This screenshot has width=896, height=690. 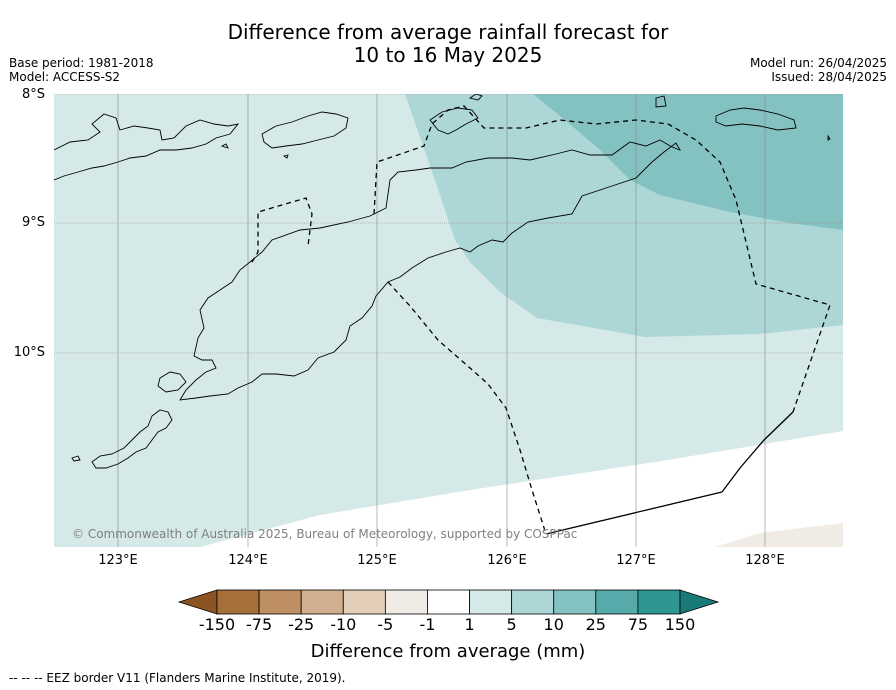 What do you see at coordinates (172, 382) in the screenshot?
I see `semau-island` at bounding box center [172, 382].